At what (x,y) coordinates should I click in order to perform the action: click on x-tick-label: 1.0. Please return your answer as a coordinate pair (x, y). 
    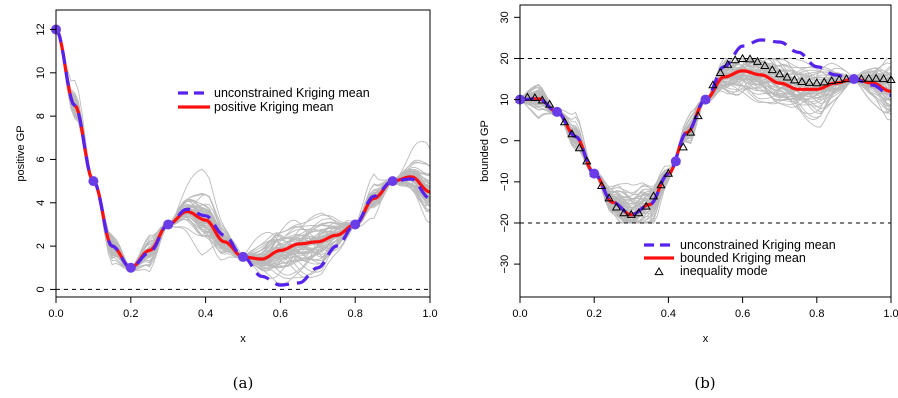
    Looking at the image, I should click on (429, 314).